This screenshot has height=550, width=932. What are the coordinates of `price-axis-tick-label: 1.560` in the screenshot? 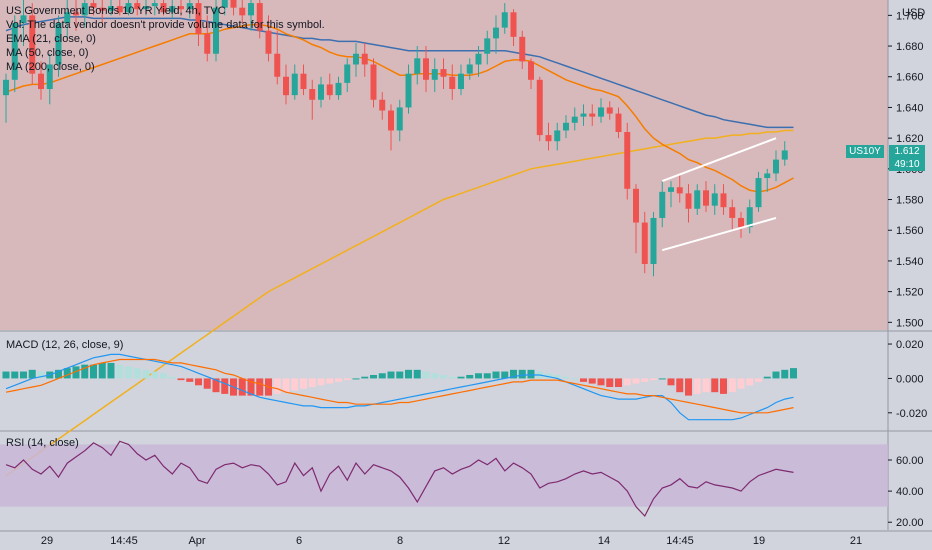 It's located at (910, 231).